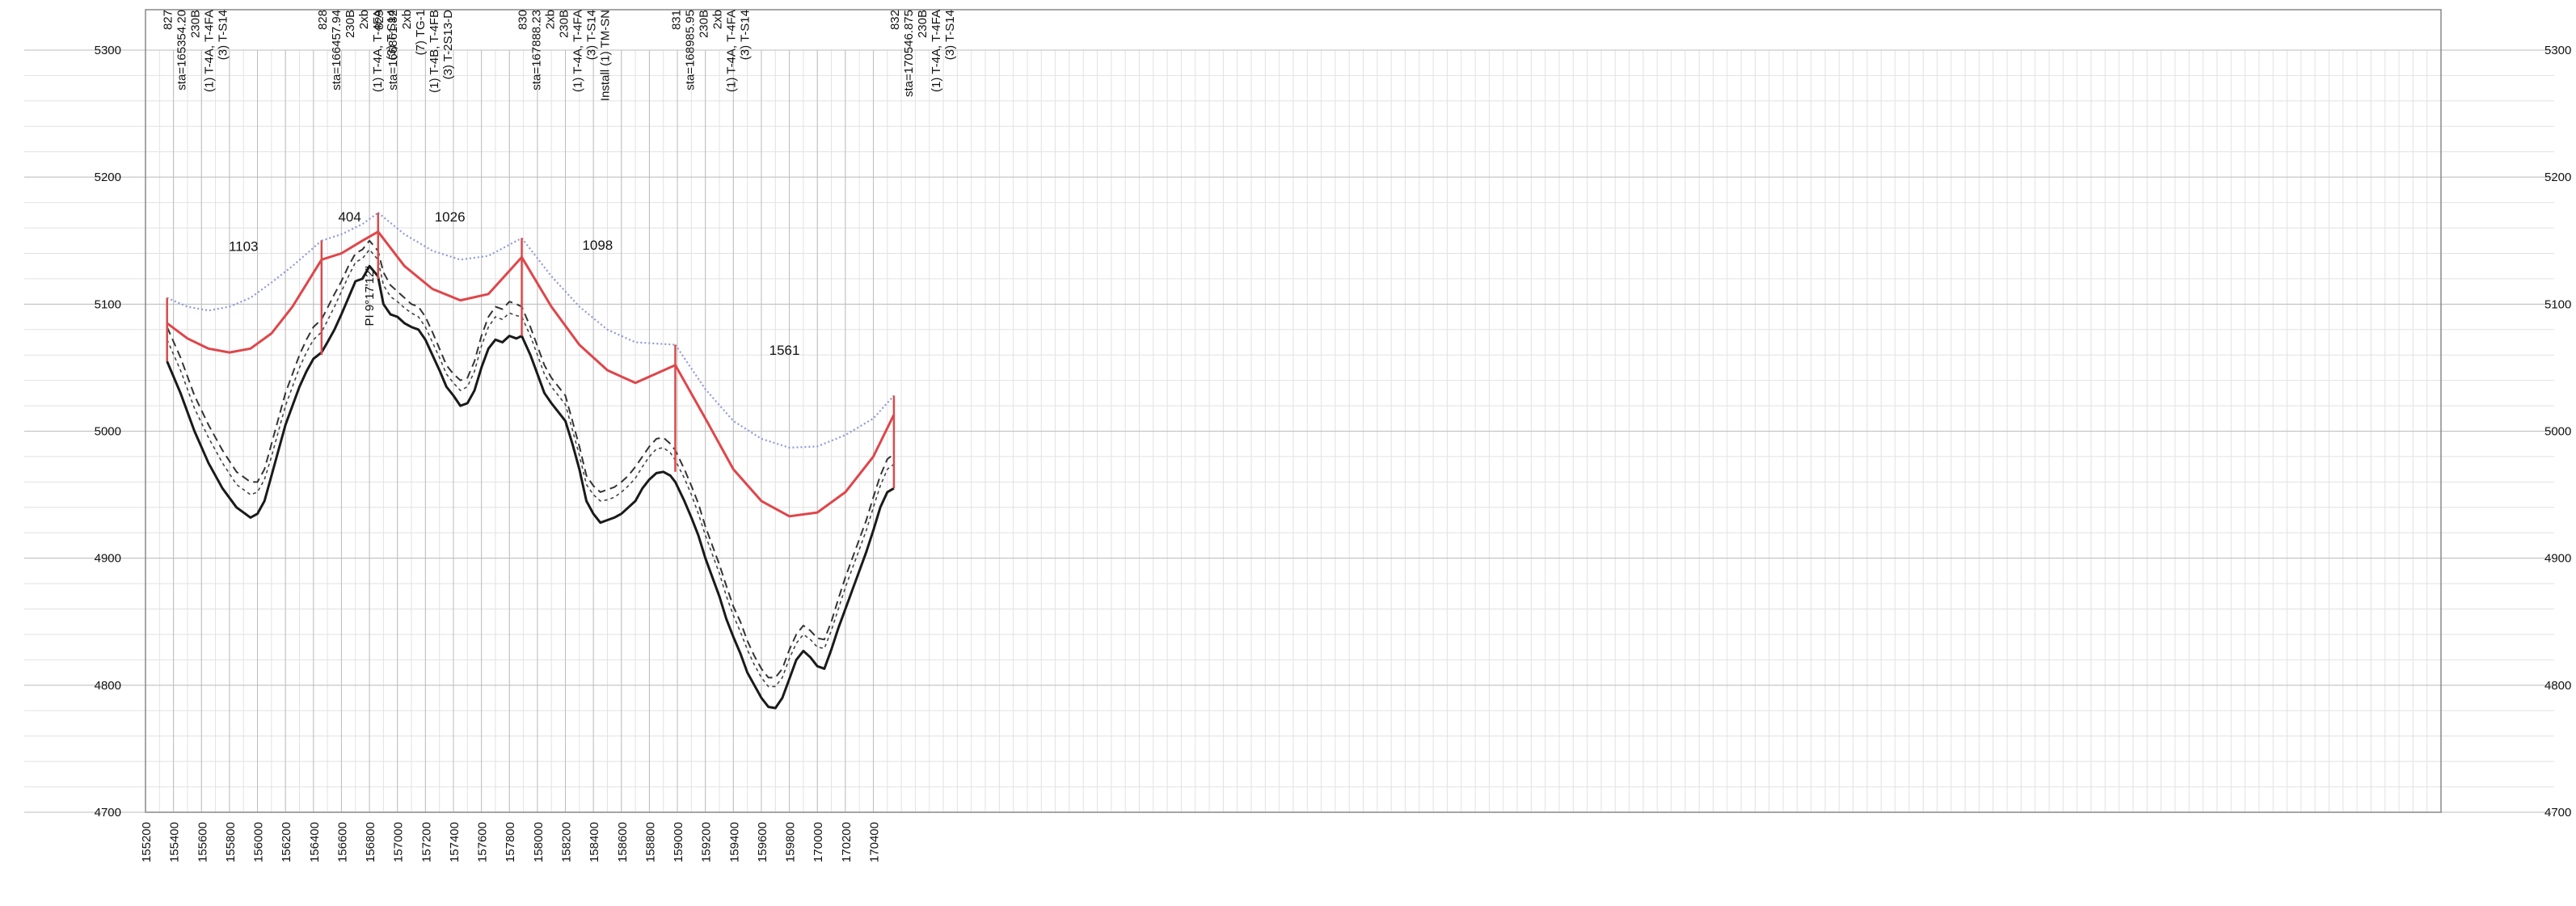 This screenshot has height=906, width=2576. I want to click on x-tick-label: 155600, so click(202, 842).